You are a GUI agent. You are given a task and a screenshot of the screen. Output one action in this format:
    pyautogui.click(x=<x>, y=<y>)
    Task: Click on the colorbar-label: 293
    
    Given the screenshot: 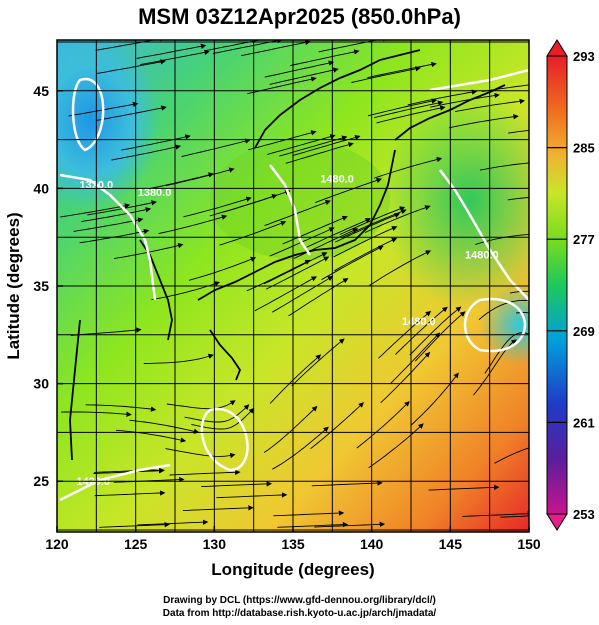 What is the action you would take?
    pyautogui.click(x=584, y=56)
    